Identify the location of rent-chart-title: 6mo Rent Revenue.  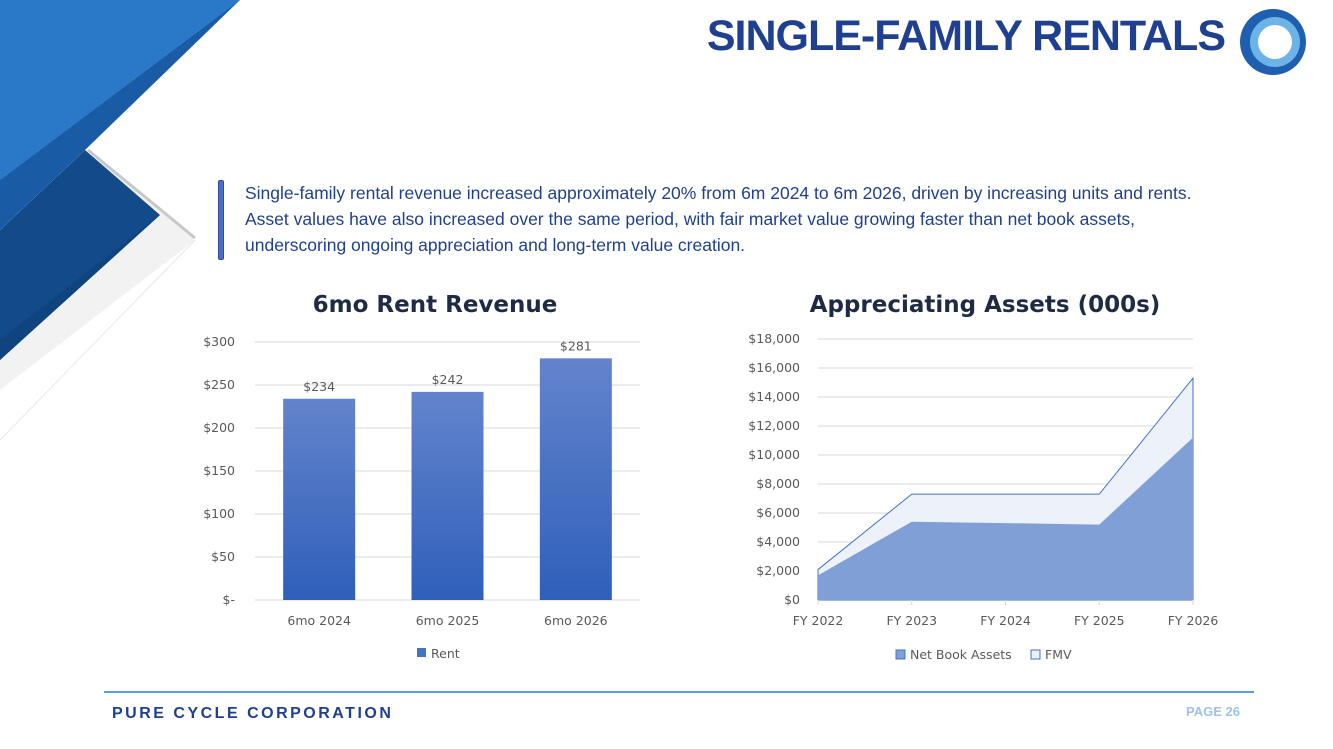
(435, 305).